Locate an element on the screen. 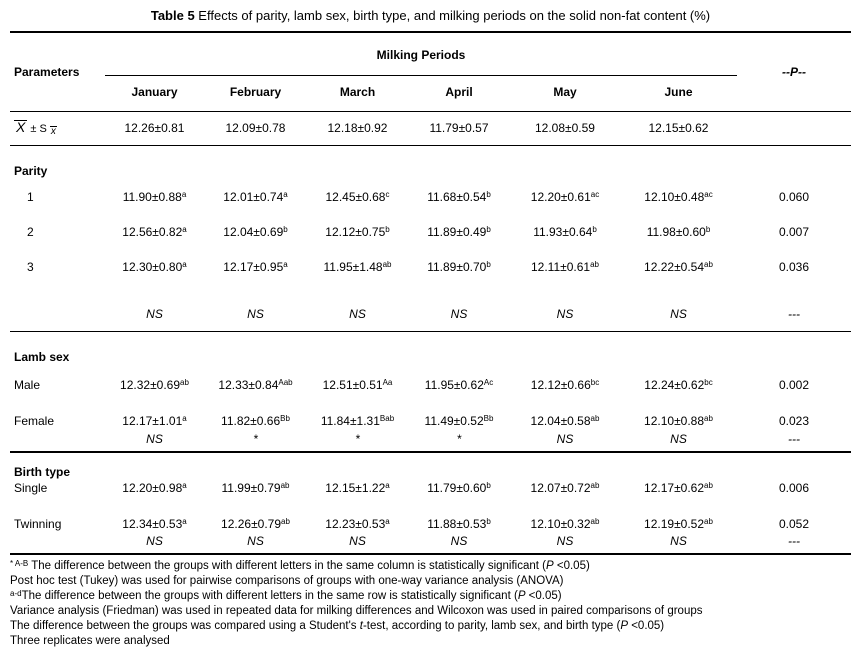 This screenshot has width=861, height=649. x-bar-symbol: X is located at coordinates (21, 127).